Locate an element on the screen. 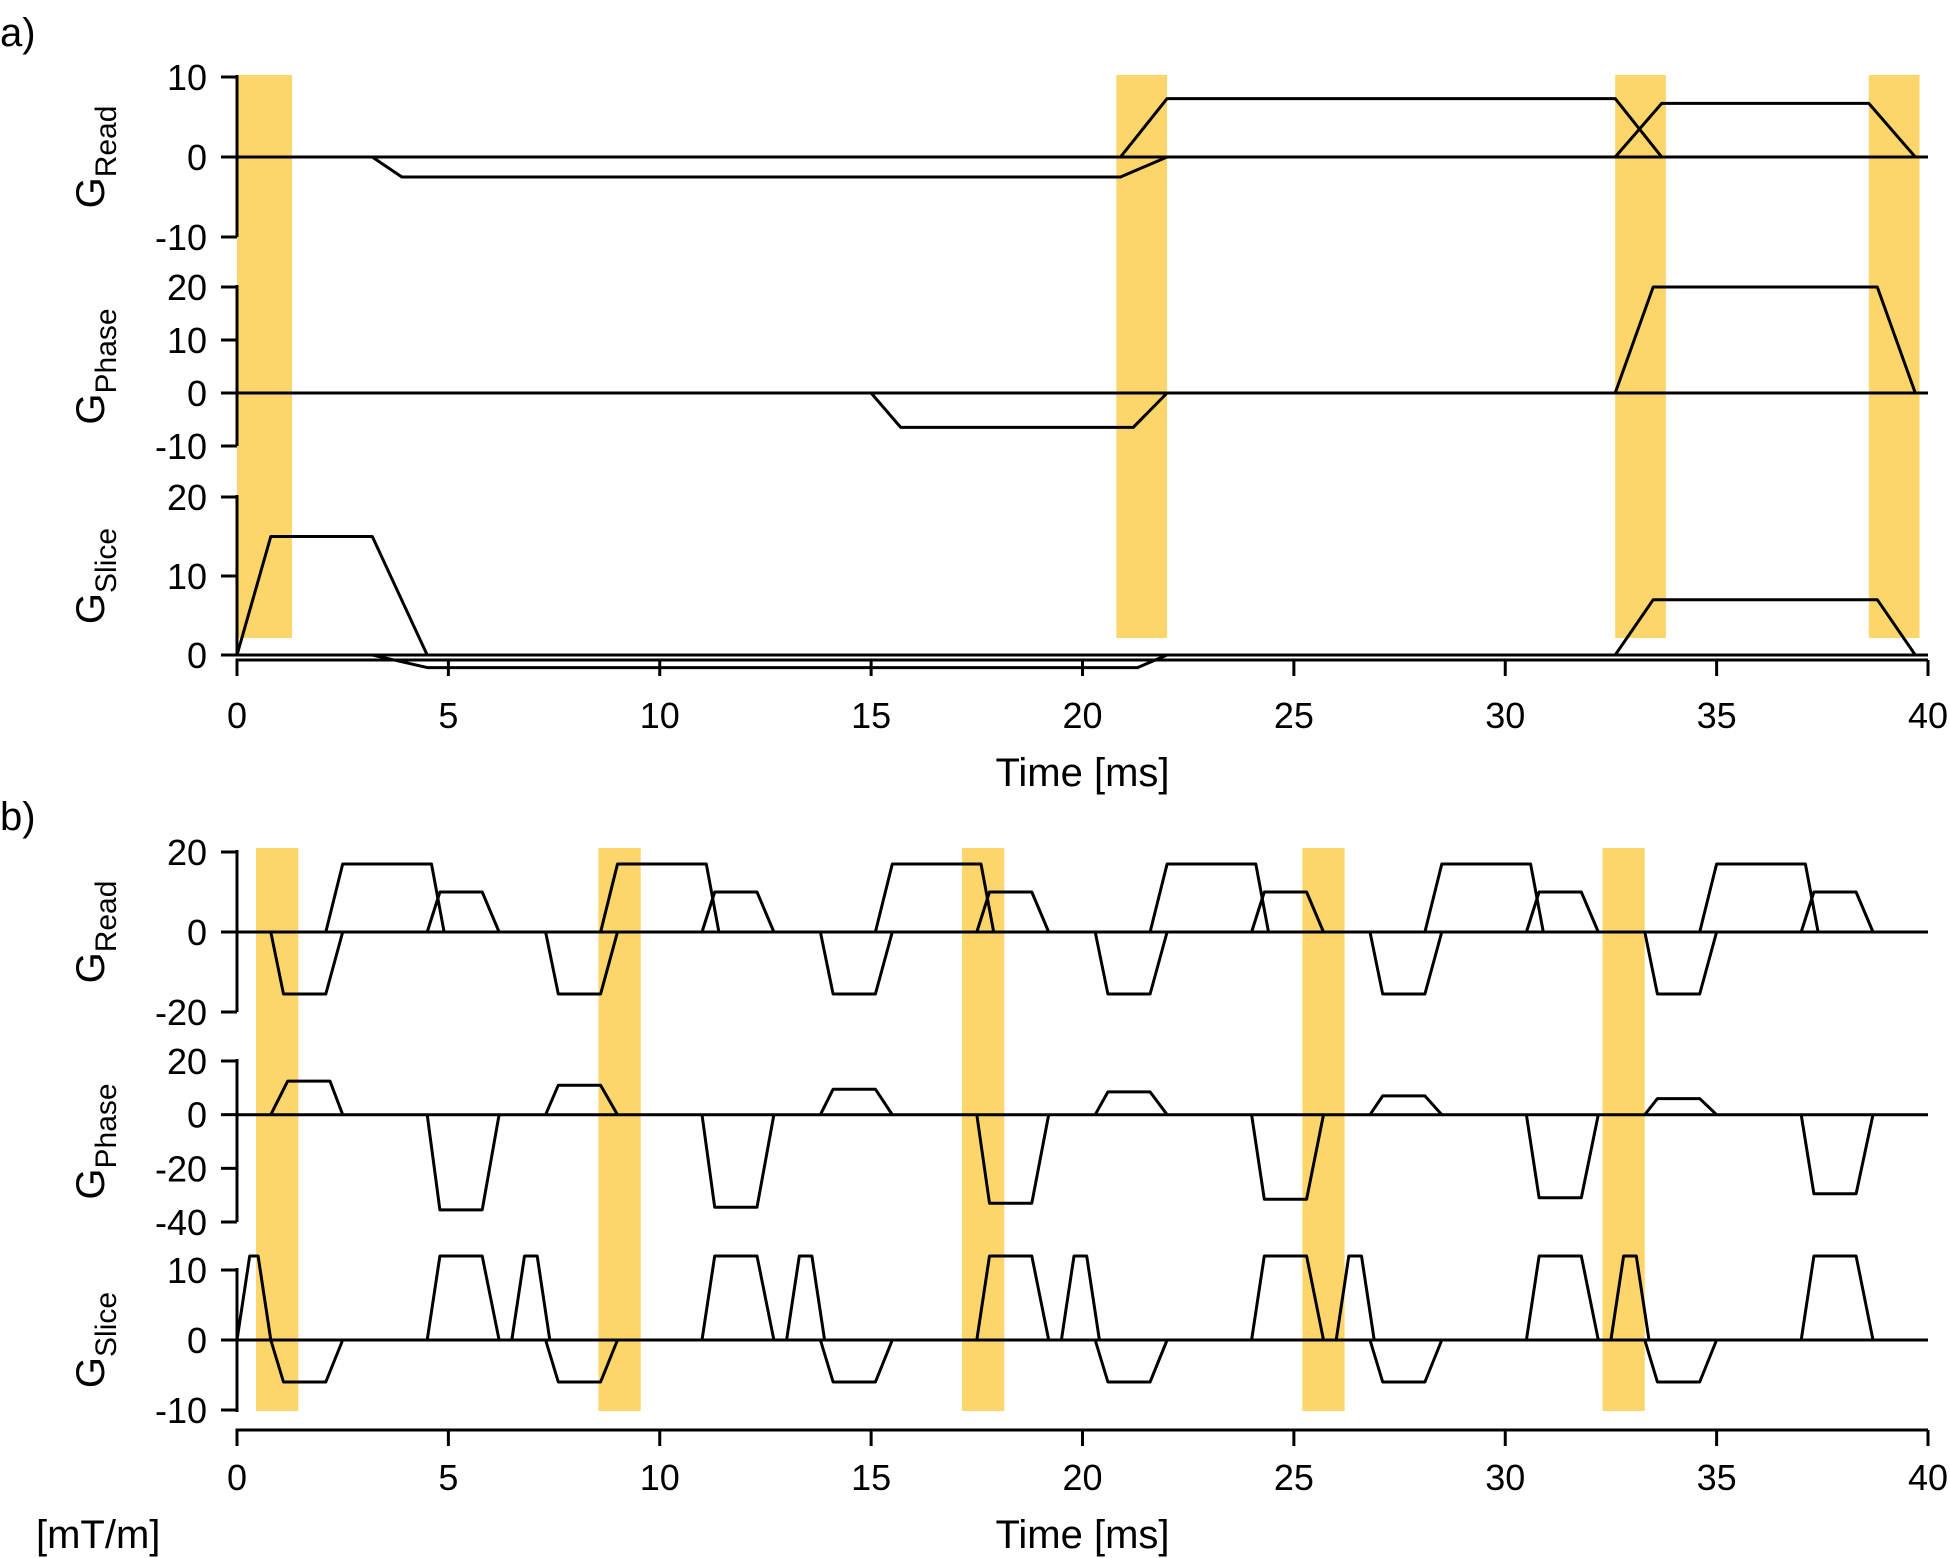 The height and width of the screenshot is (1558, 1950). axes-read: -20 0 20 GRead is located at coordinates (998, 932).